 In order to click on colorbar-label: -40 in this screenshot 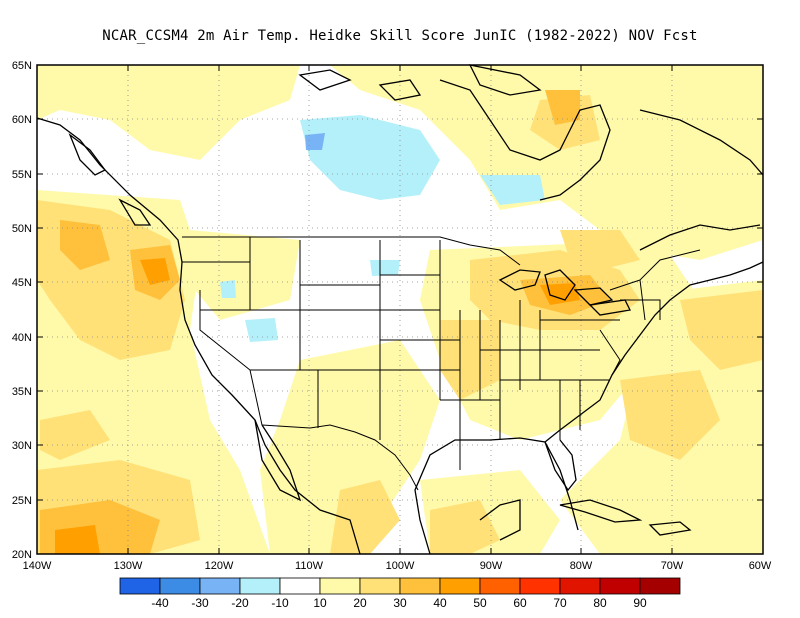, I will do `click(160, 603)`.